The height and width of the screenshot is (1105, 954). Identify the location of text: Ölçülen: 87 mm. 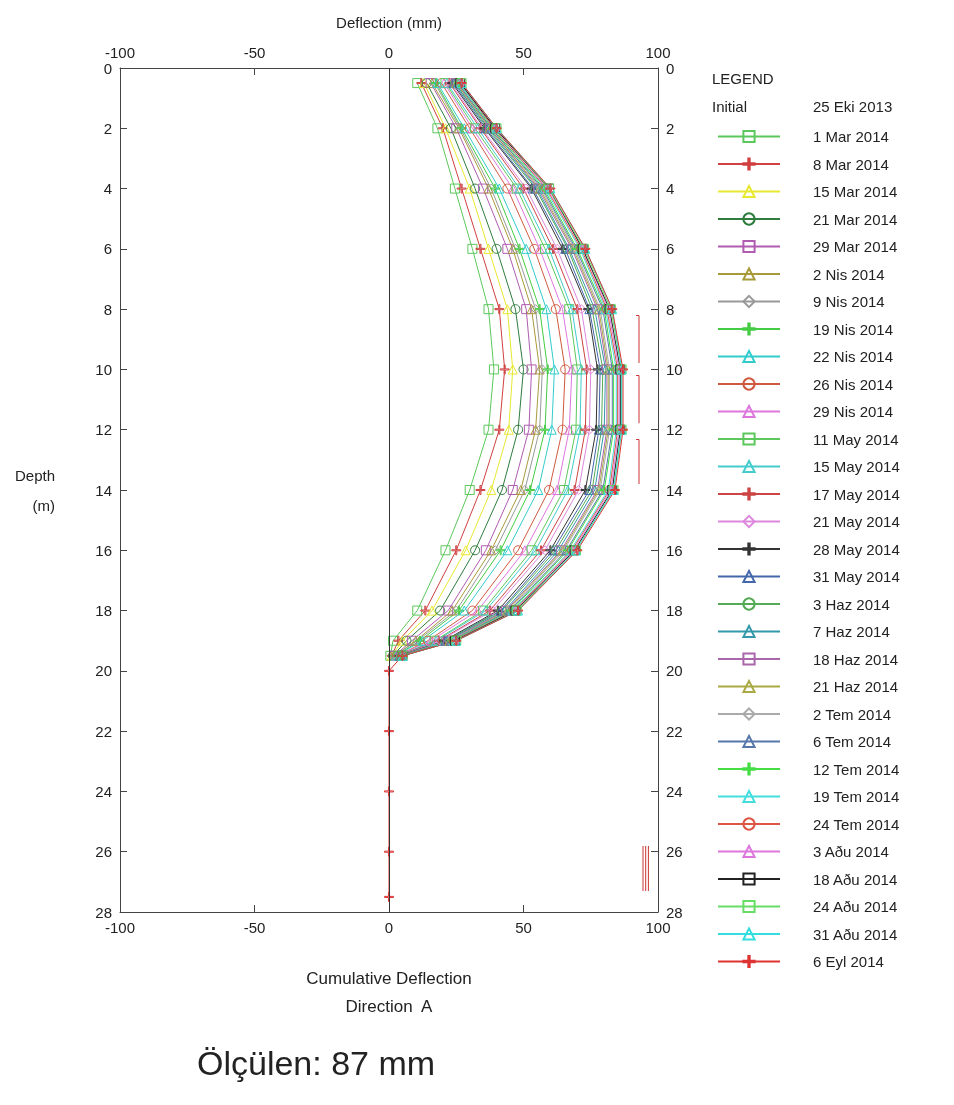
(316, 1063).